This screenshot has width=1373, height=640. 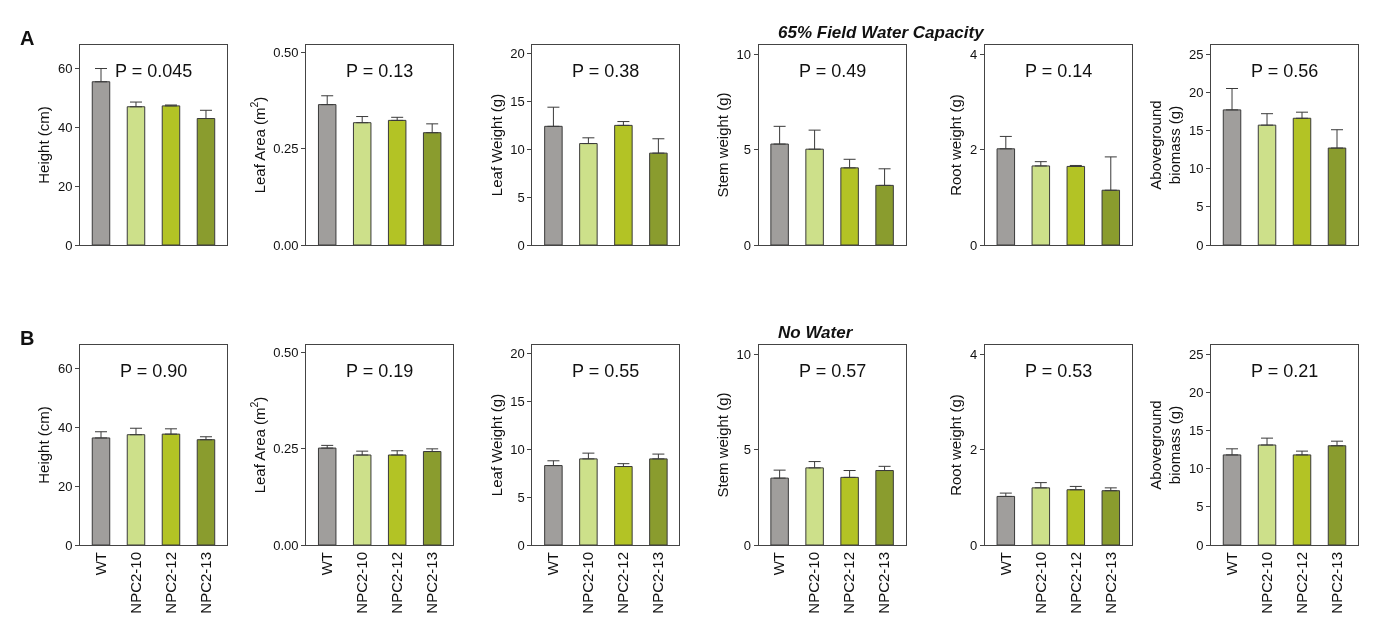 I want to click on annotation: P = 0.53, so click(x=1059, y=371).